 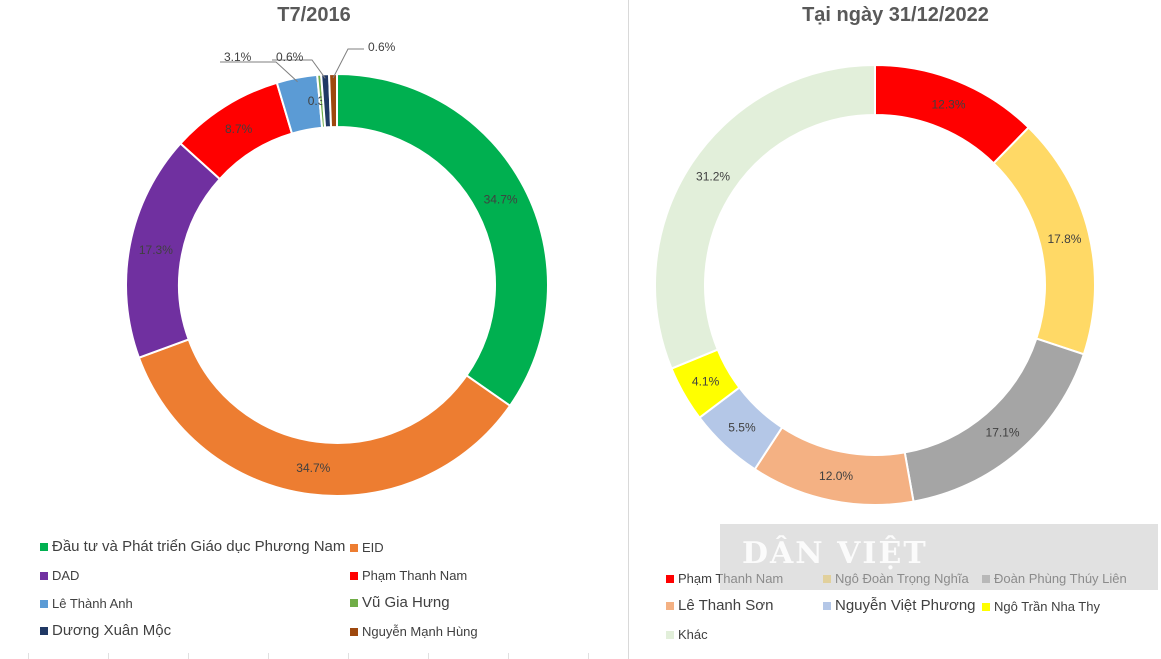 I want to click on data-label-0-6: 0.6%, so click(x=290, y=57).